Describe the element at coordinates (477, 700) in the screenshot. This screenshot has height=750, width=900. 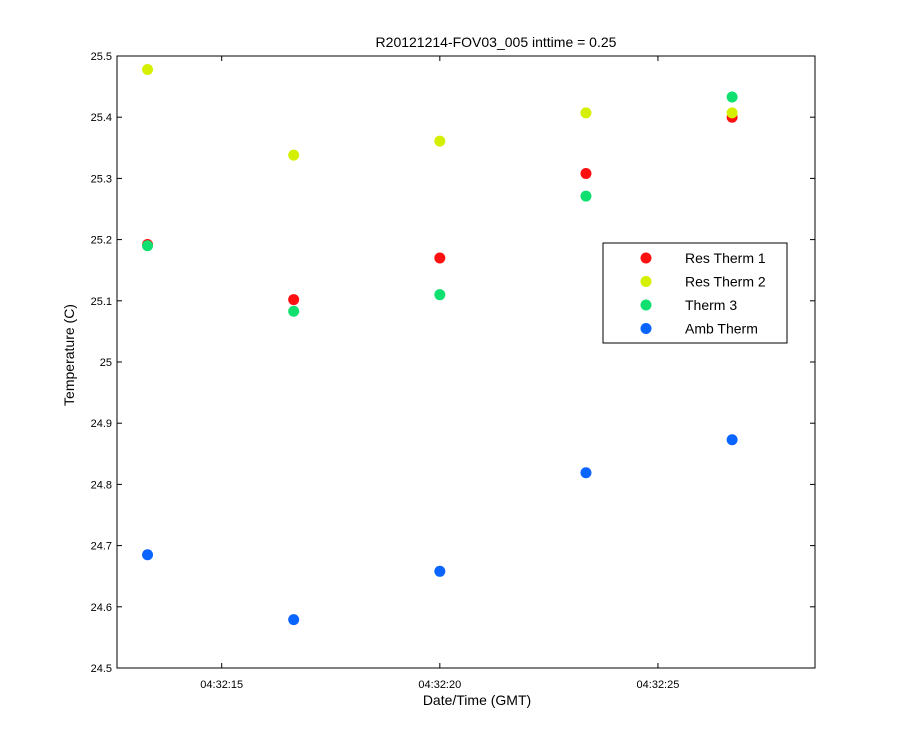
I see `x-axis-label: Date/Time (GMT)` at that location.